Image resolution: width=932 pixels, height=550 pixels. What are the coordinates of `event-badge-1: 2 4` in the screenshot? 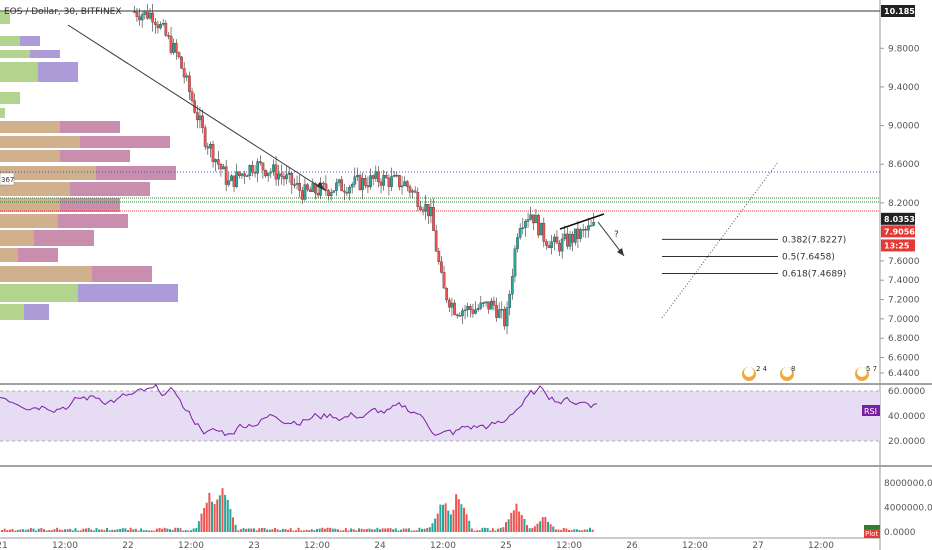 It's located at (755, 373).